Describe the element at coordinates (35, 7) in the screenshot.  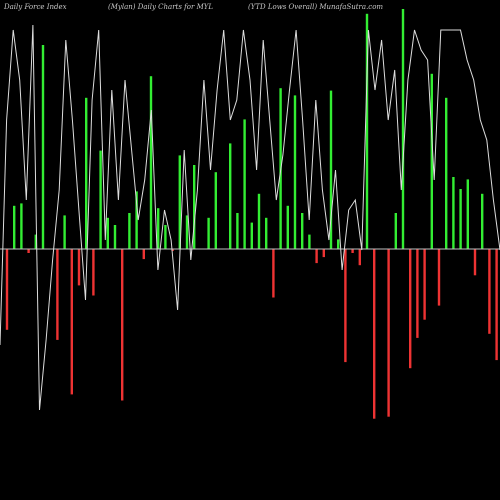
I see `indicator-label: Daily Force Index` at that location.